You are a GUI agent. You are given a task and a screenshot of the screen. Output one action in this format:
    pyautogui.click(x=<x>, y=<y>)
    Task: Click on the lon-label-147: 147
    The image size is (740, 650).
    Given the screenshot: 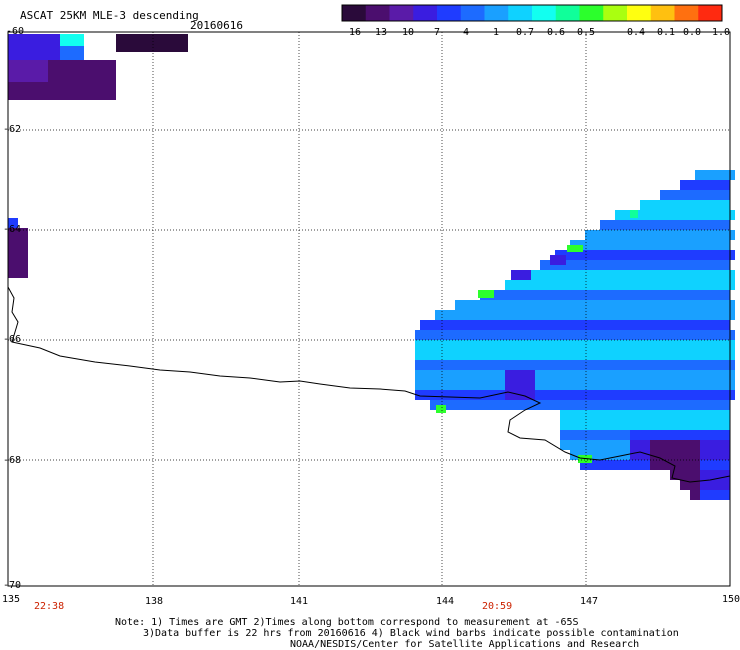 What is the action you would take?
    pyautogui.click(x=589, y=601)
    